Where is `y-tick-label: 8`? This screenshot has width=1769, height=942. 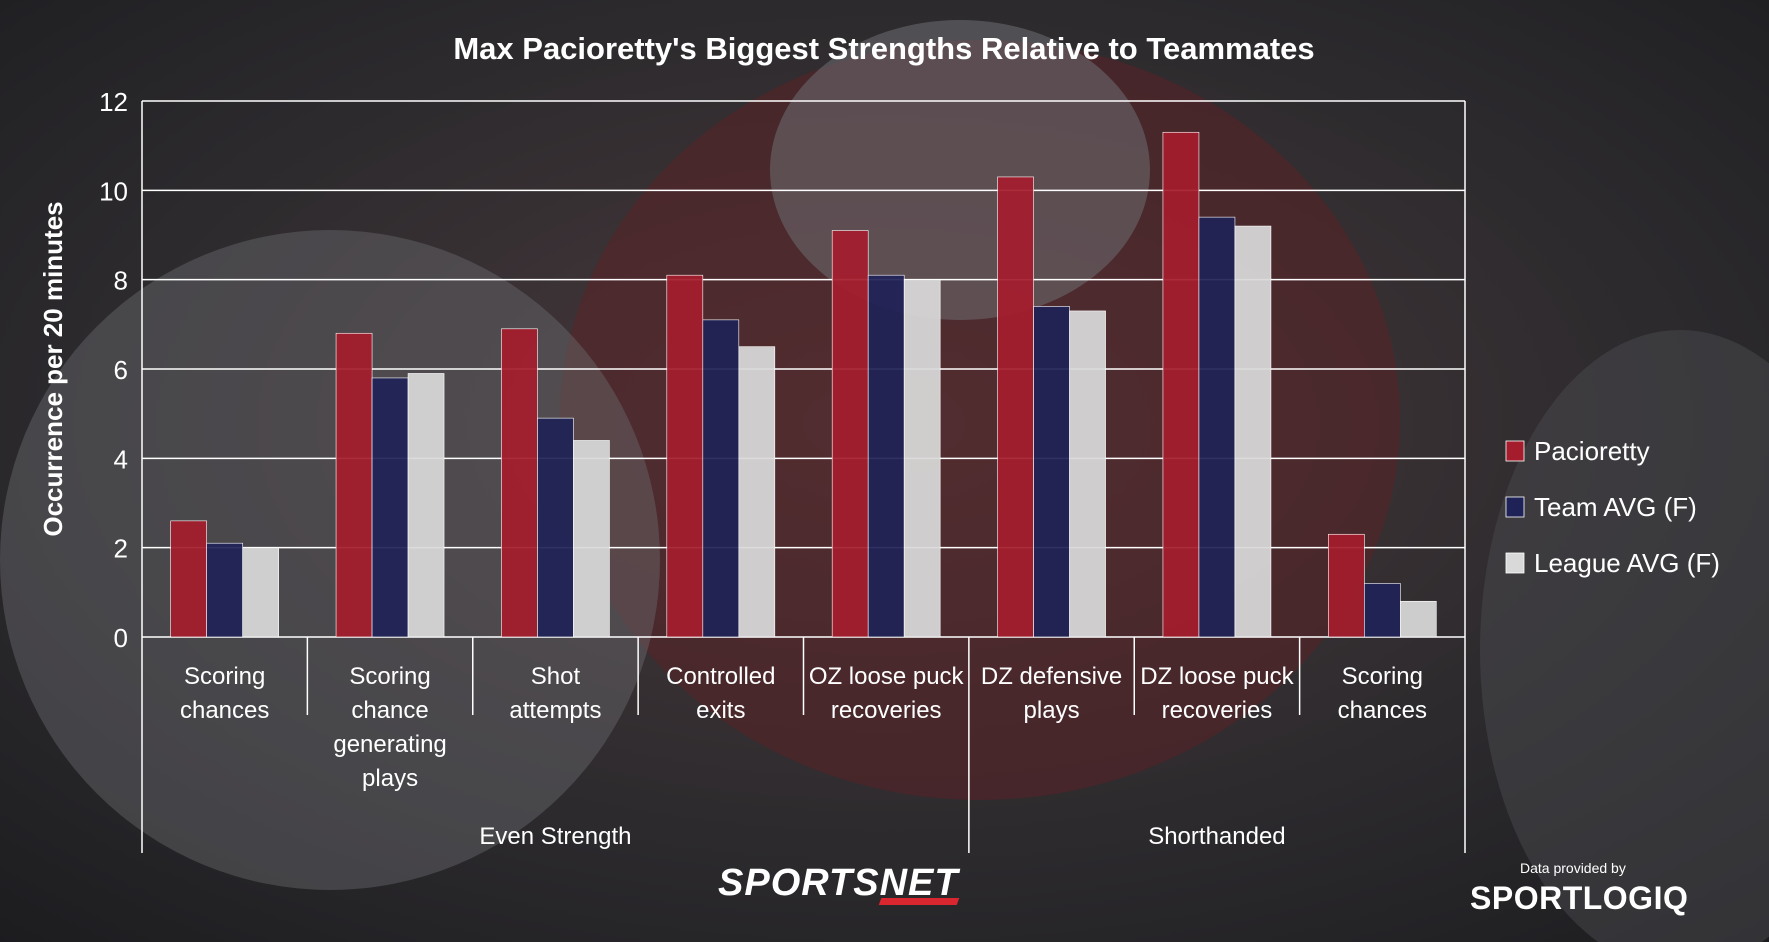 y-tick-label: 8 is located at coordinates (121, 281).